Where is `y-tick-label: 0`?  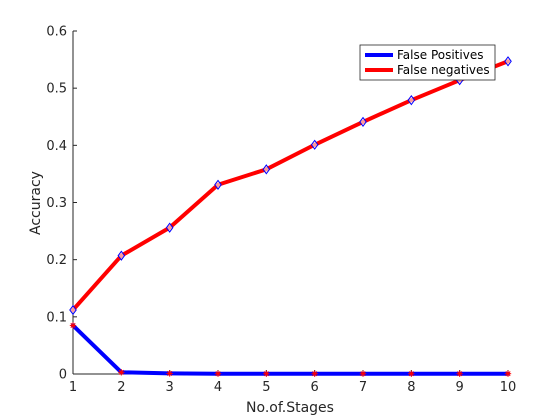
y-tick-label: 0 is located at coordinates (63, 375).